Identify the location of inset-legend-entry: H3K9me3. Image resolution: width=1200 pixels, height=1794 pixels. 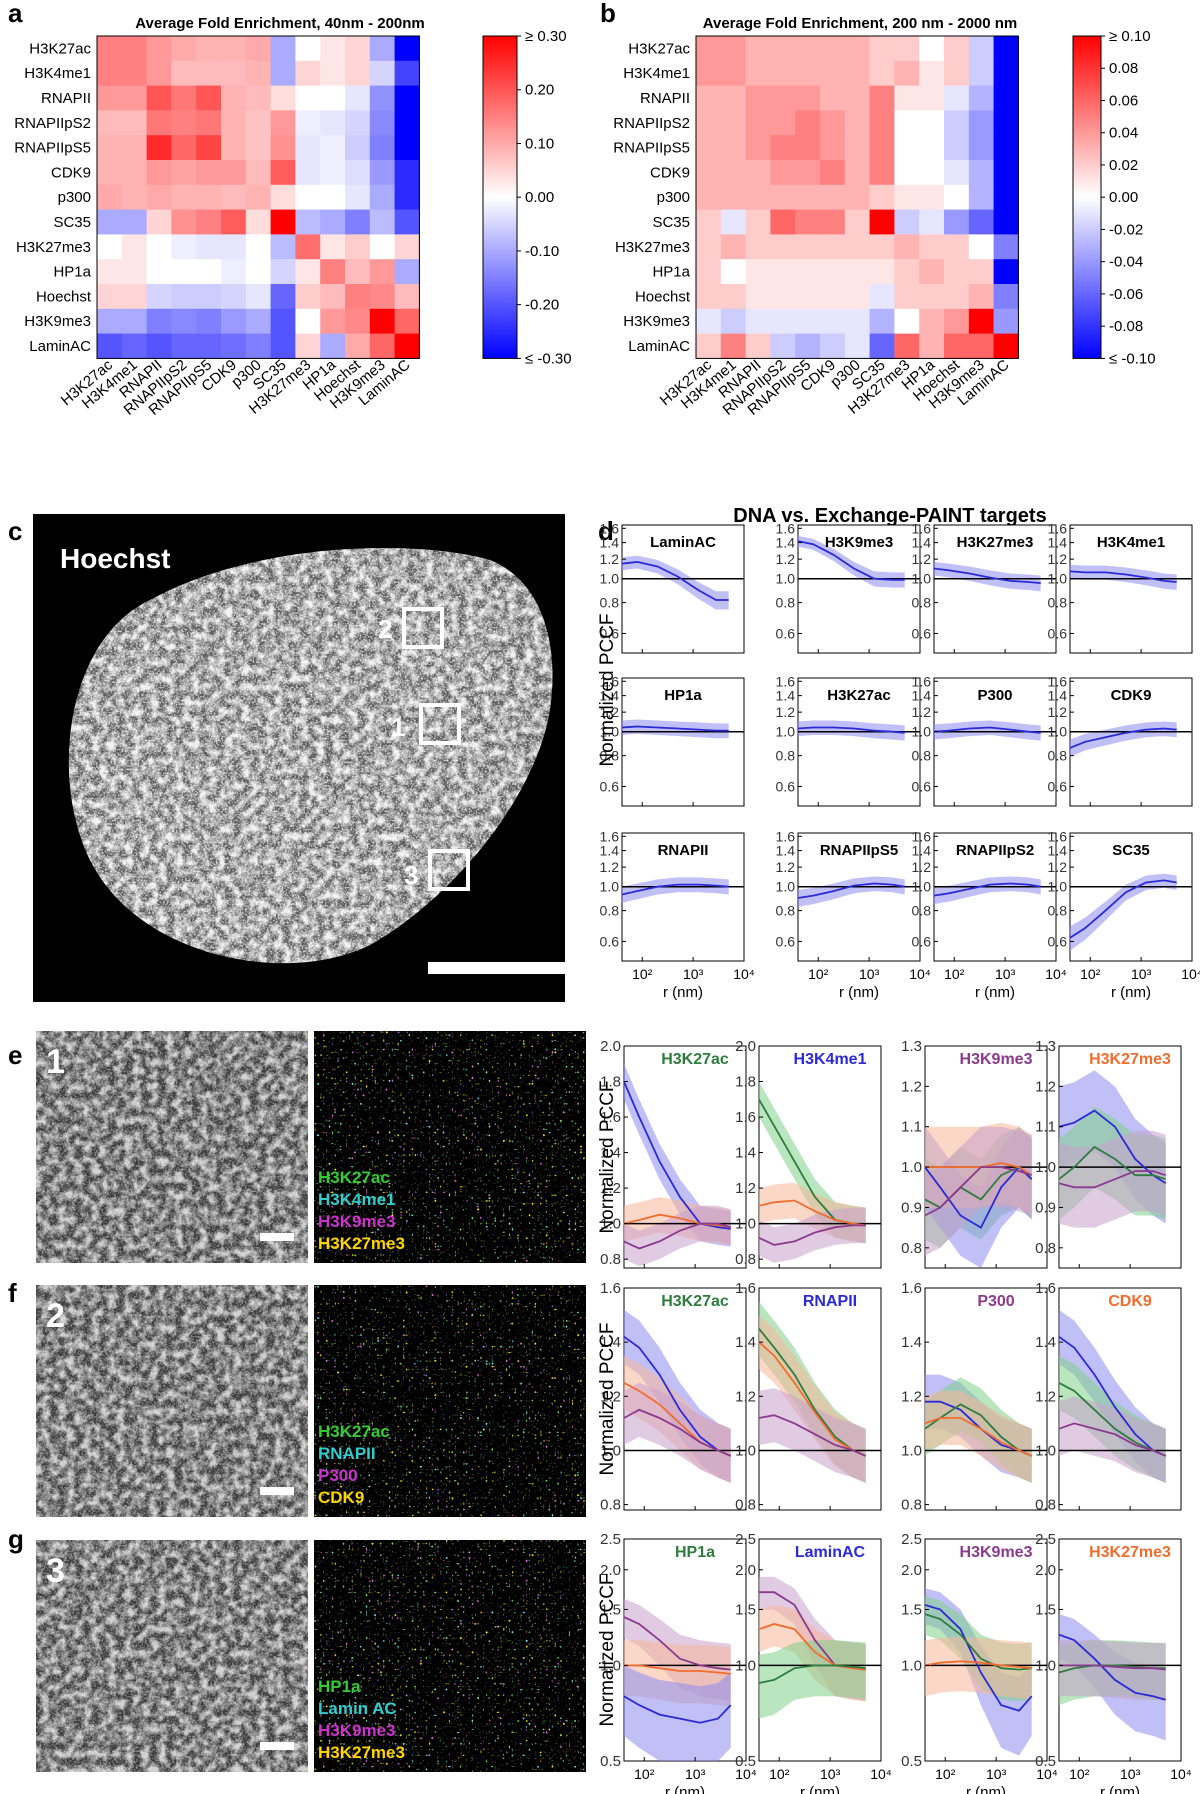
(357, 1730).